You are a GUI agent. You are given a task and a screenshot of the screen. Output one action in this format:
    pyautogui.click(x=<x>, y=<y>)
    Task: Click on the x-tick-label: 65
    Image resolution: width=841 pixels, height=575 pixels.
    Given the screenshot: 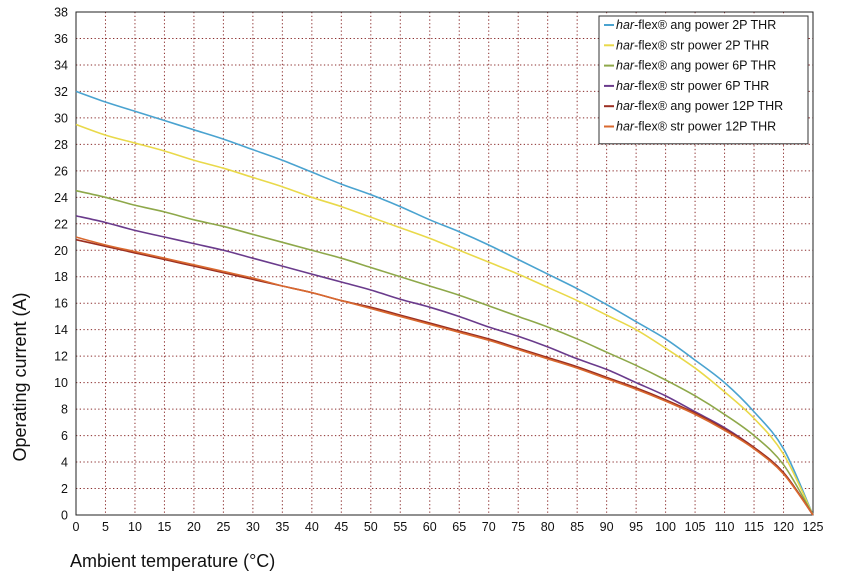 What is the action you would take?
    pyautogui.click(x=459, y=527)
    